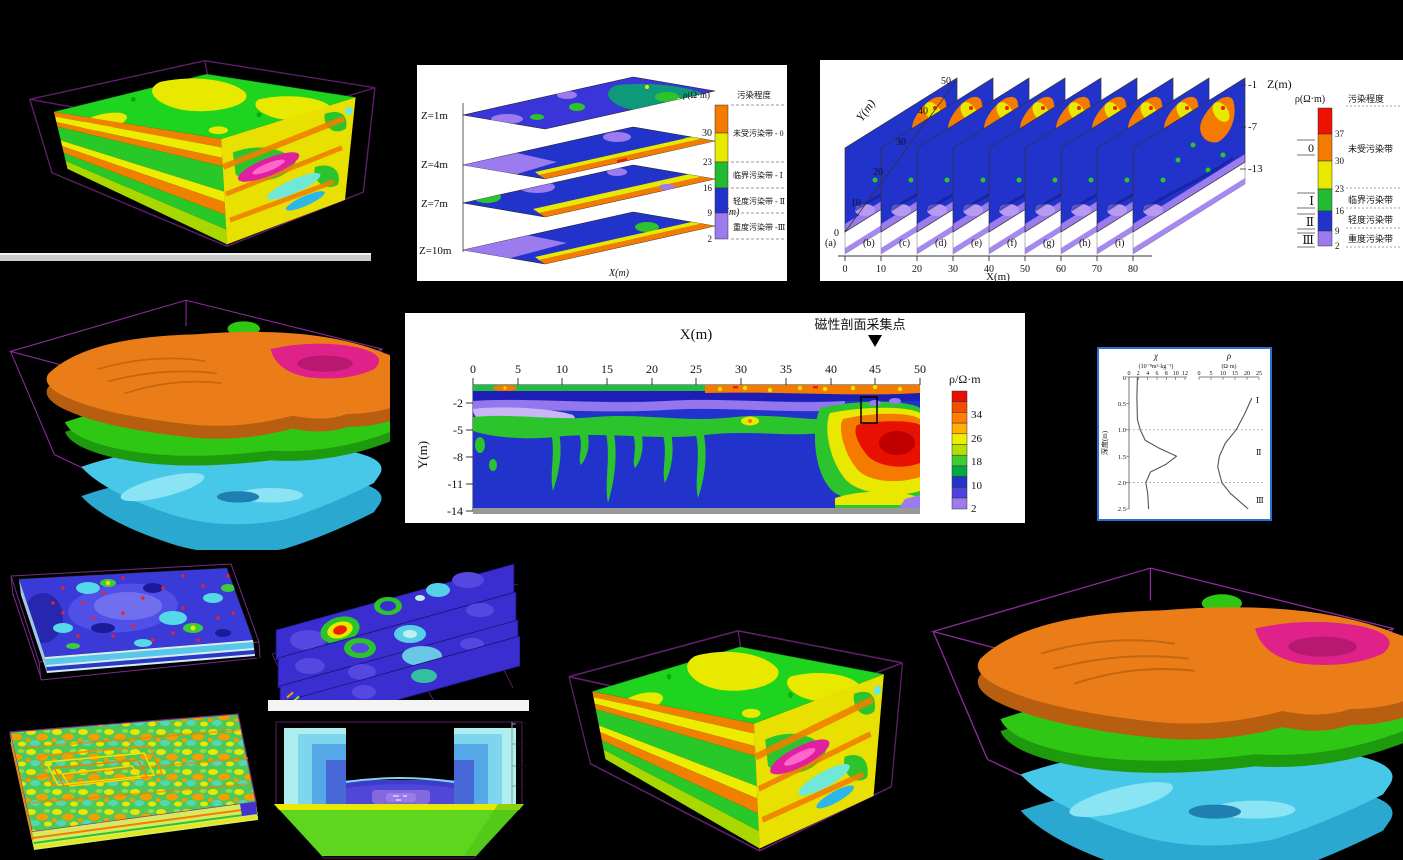 The width and height of the screenshot is (1403, 860). Describe the element at coordinates (434, 165) in the screenshot. I see `z-depth-label: Z=4m` at that location.